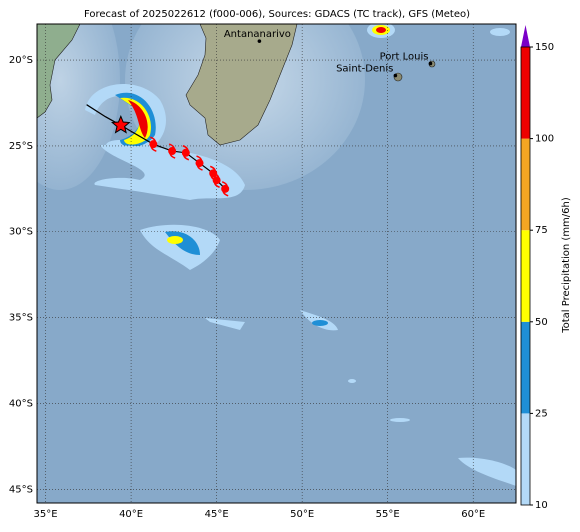 Image resolution: width=580 pixels, height=532 pixels. What do you see at coordinates (21, 232) in the screenshot?
I see `y-tick-label: 30°S` at bounding box center [21, 232].